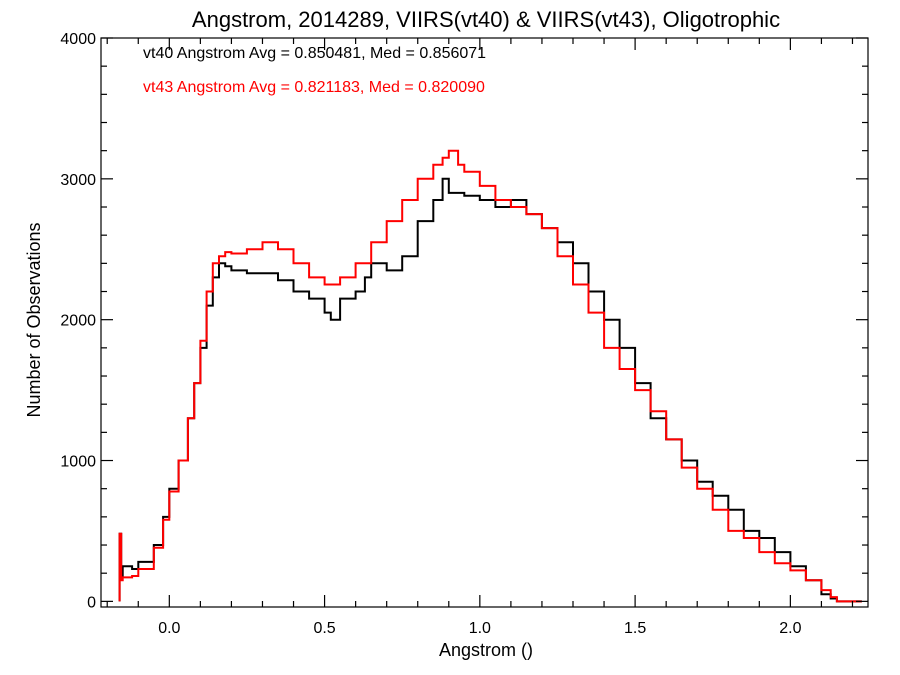 Image resolution: width=900 pixels, height=675 pixels. What do you see at coordinates (169, 628) in the screenshot?
I see `x-tick-label: 0.0` at bounding box center [169, 628].